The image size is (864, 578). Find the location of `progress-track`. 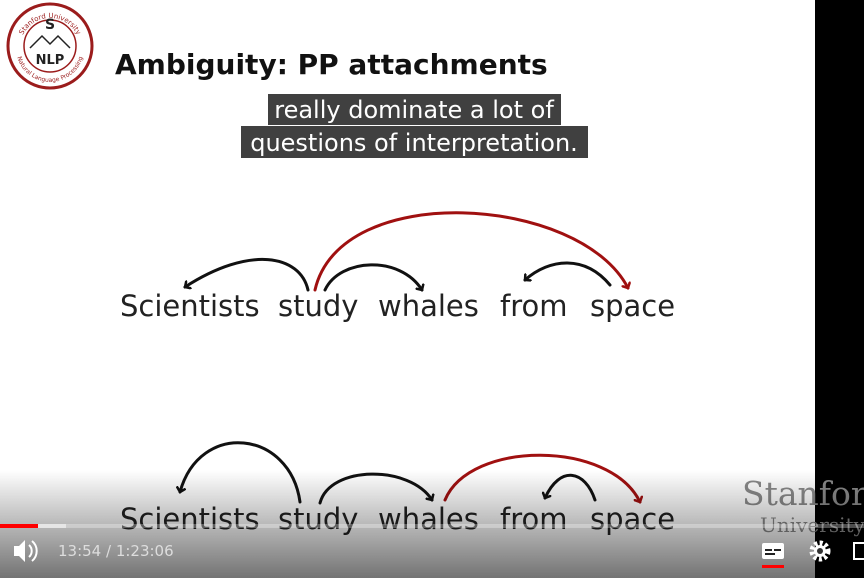

progress-track is located at coordinates (432, 526).